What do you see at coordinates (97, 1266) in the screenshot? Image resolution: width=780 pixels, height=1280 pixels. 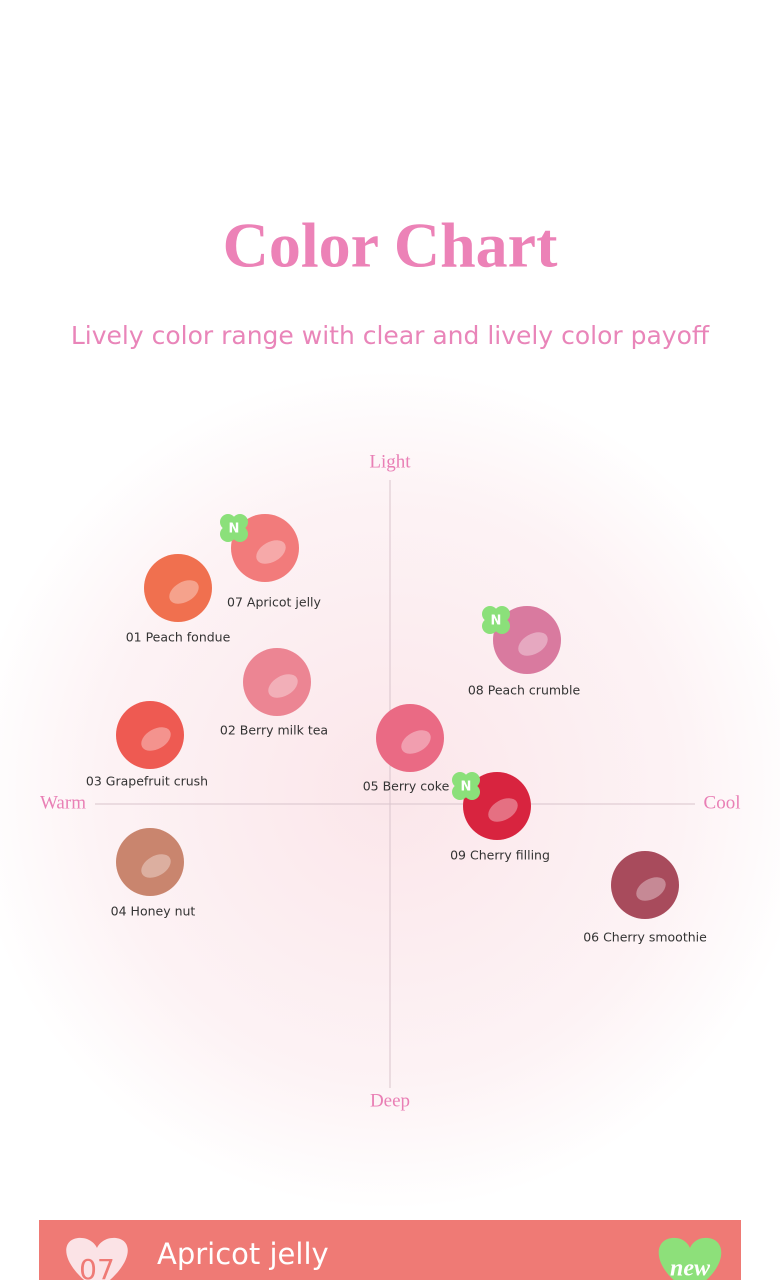 I see `banner-number: 07` at bounding box center [97, 1266].